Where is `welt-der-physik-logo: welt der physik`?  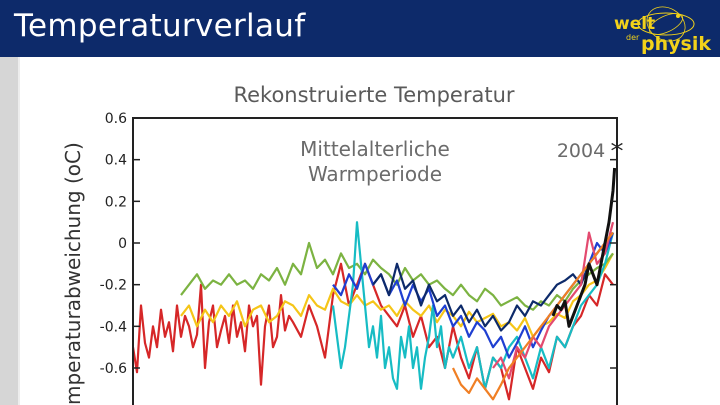
welt-der-physik-logo: welt der physik is located at coordinates (662, 30).